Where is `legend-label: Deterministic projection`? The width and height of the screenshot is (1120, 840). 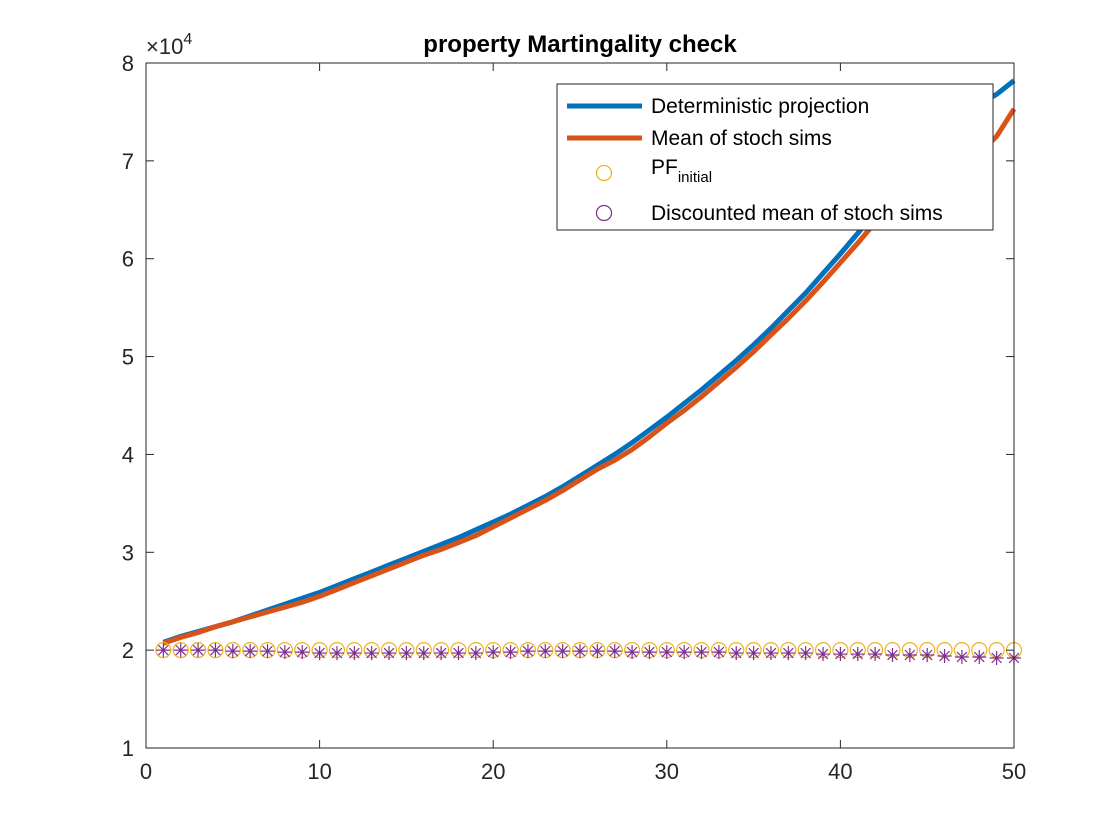
legend-label: Deterministic projection is located at coordinates (760, 106).